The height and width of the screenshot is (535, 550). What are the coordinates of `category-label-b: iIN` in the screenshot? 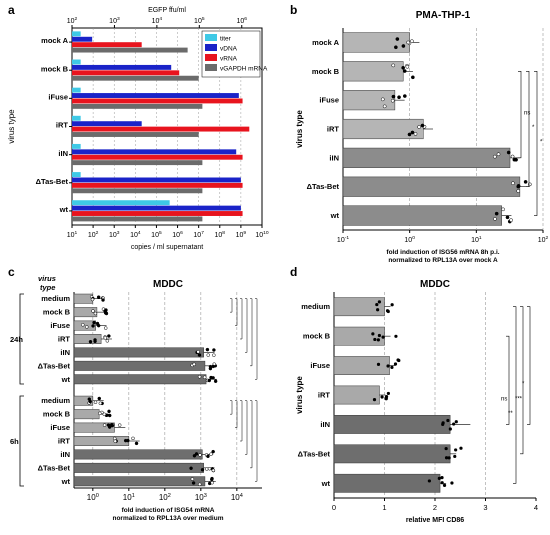 It's located at (334, 157).